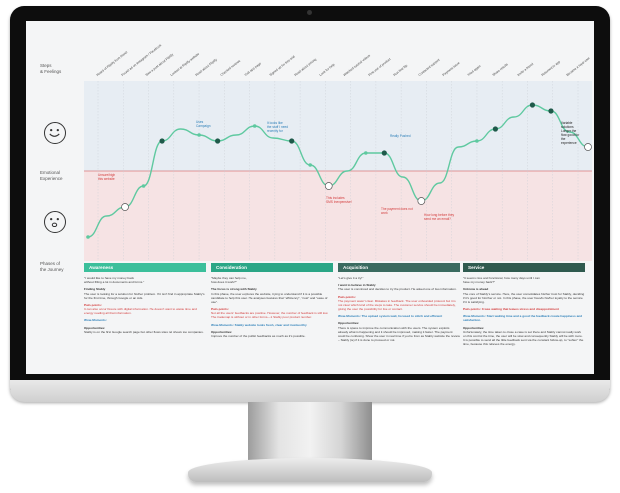  I want to click on phase-quote: "Let's give it a try!", so click(351, 278).